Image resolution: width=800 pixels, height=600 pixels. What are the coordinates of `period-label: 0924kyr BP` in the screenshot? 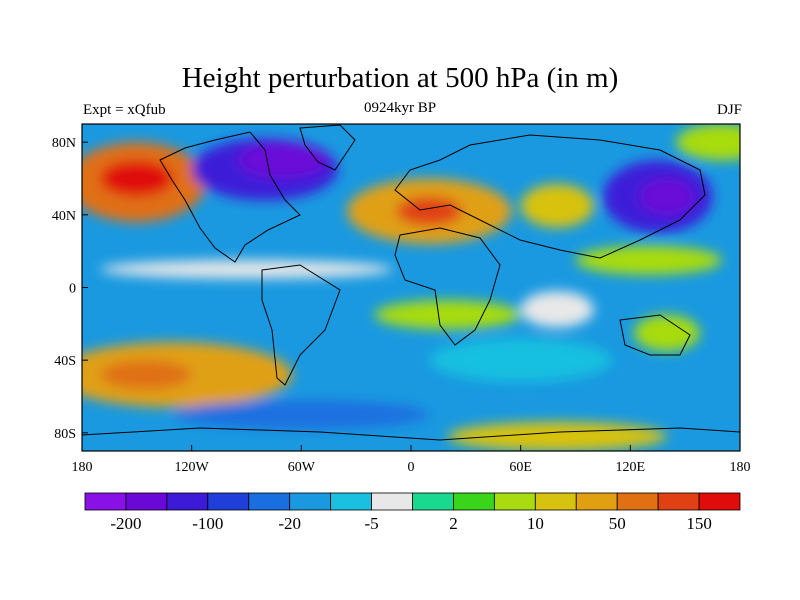 It's located at (400, 108).